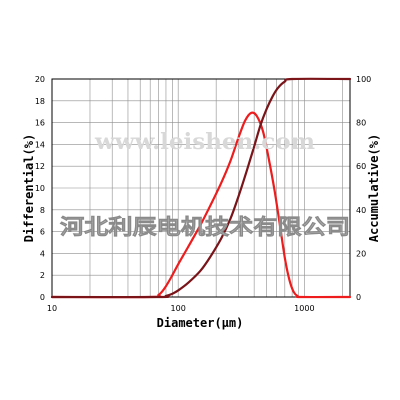  Describe the element at coordinates (29, 188) in the screenshot. I see `left-axis-title: Differential(%)` at that location.